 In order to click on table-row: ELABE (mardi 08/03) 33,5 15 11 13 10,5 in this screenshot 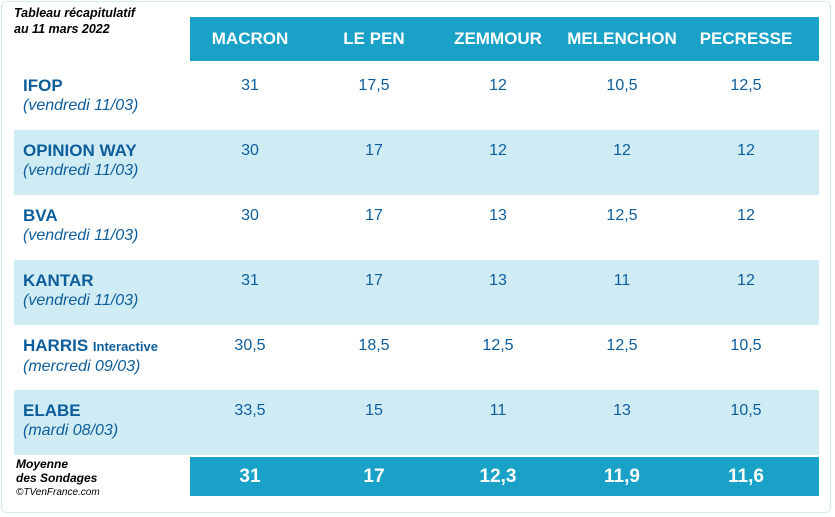, I will do `click(416, 422)`.